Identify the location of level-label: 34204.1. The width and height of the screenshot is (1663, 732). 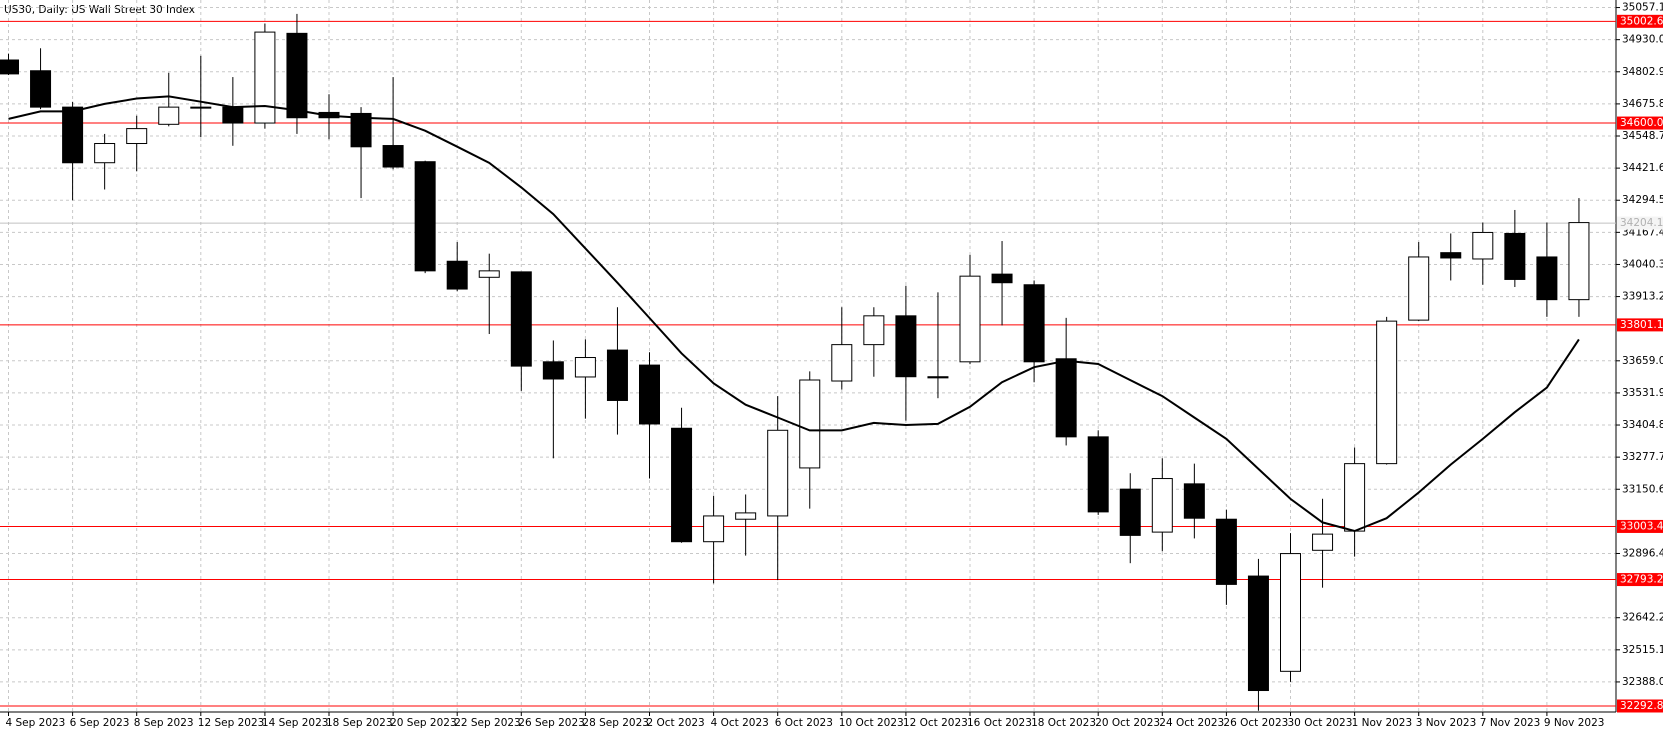
(1641, 223).